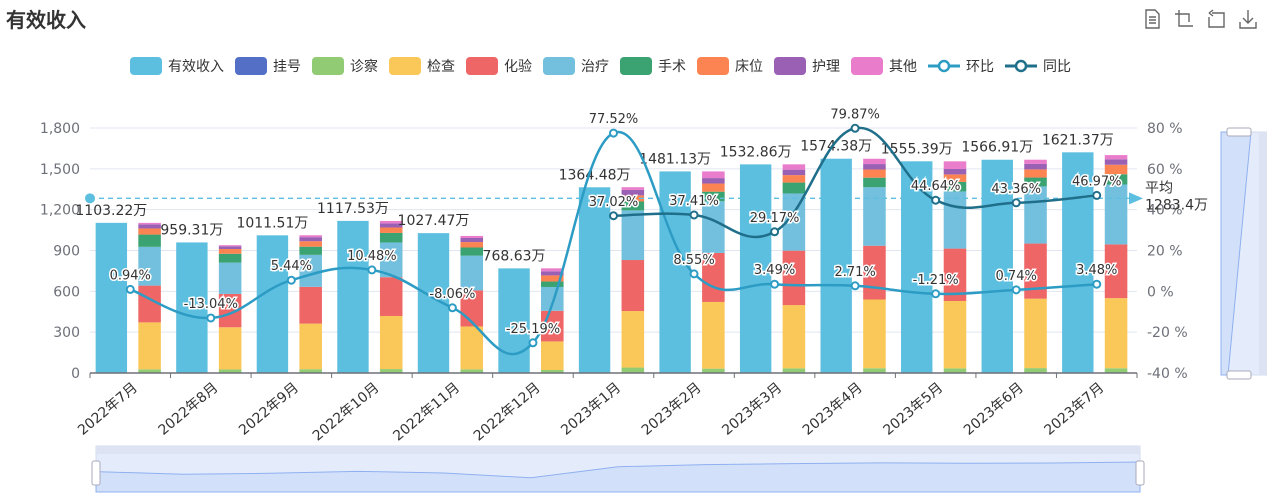  What do you see at coordinates (1184, 19) in the screenshot?
I see `zoom-icon` at bounding box center [1184, 19].